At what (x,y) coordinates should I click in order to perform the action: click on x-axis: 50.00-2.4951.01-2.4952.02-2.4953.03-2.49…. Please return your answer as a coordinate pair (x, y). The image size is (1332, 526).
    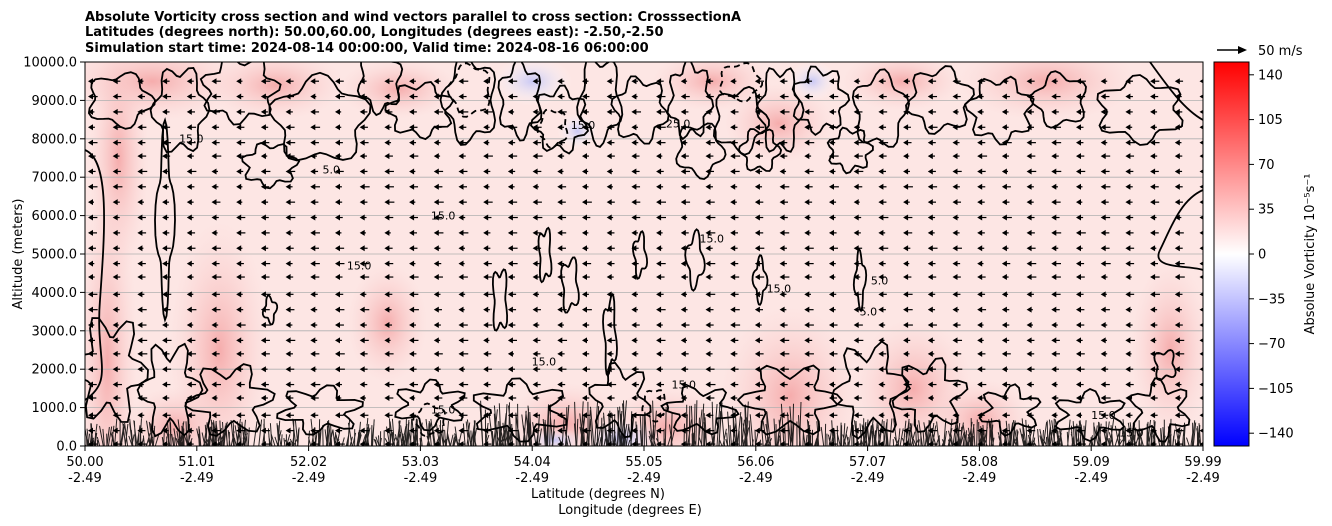
    Looking at the image, I should click on (644, 466).